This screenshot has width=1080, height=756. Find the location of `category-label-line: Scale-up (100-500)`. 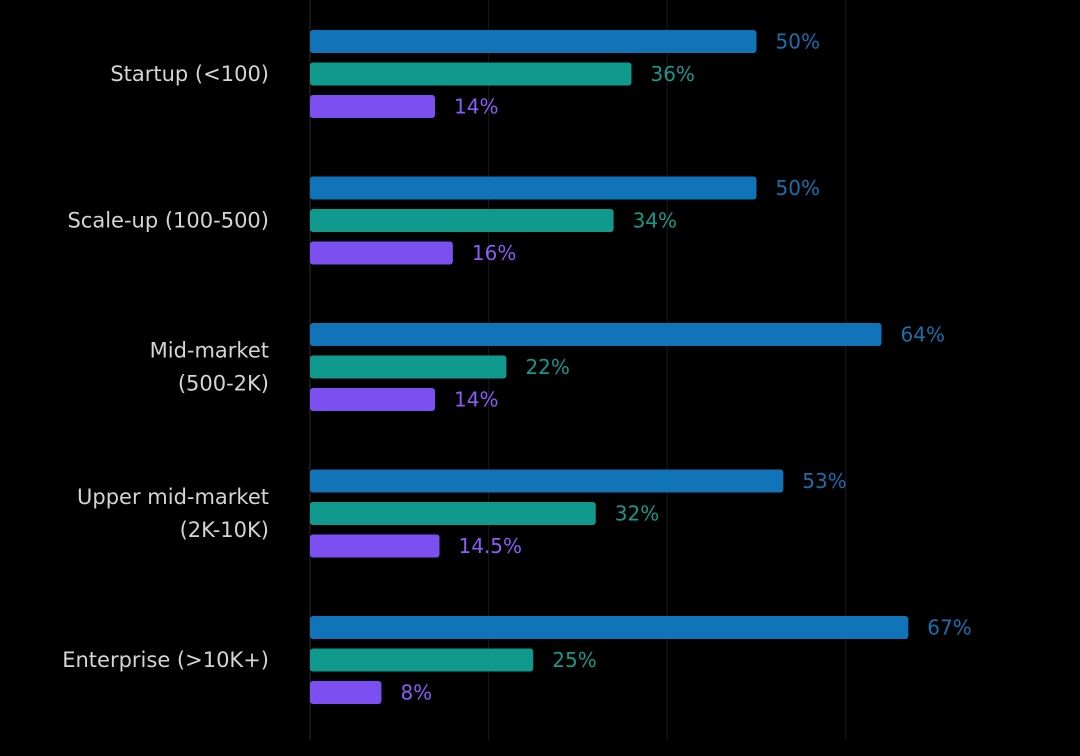

category-label-line: Scale-up (100-500) is located at coordinates (168, 221).